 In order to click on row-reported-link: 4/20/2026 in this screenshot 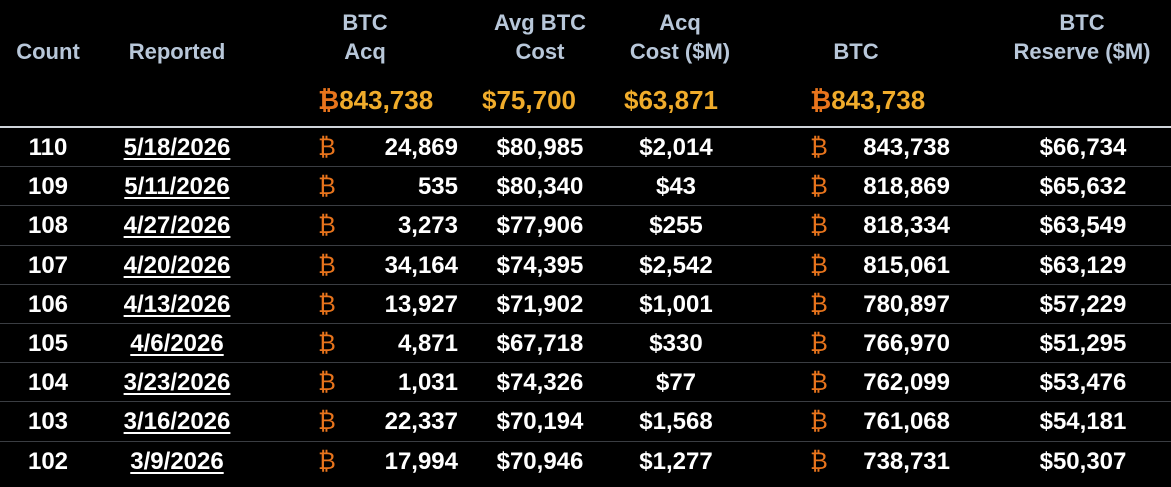, I will do `click(177, 265)`.